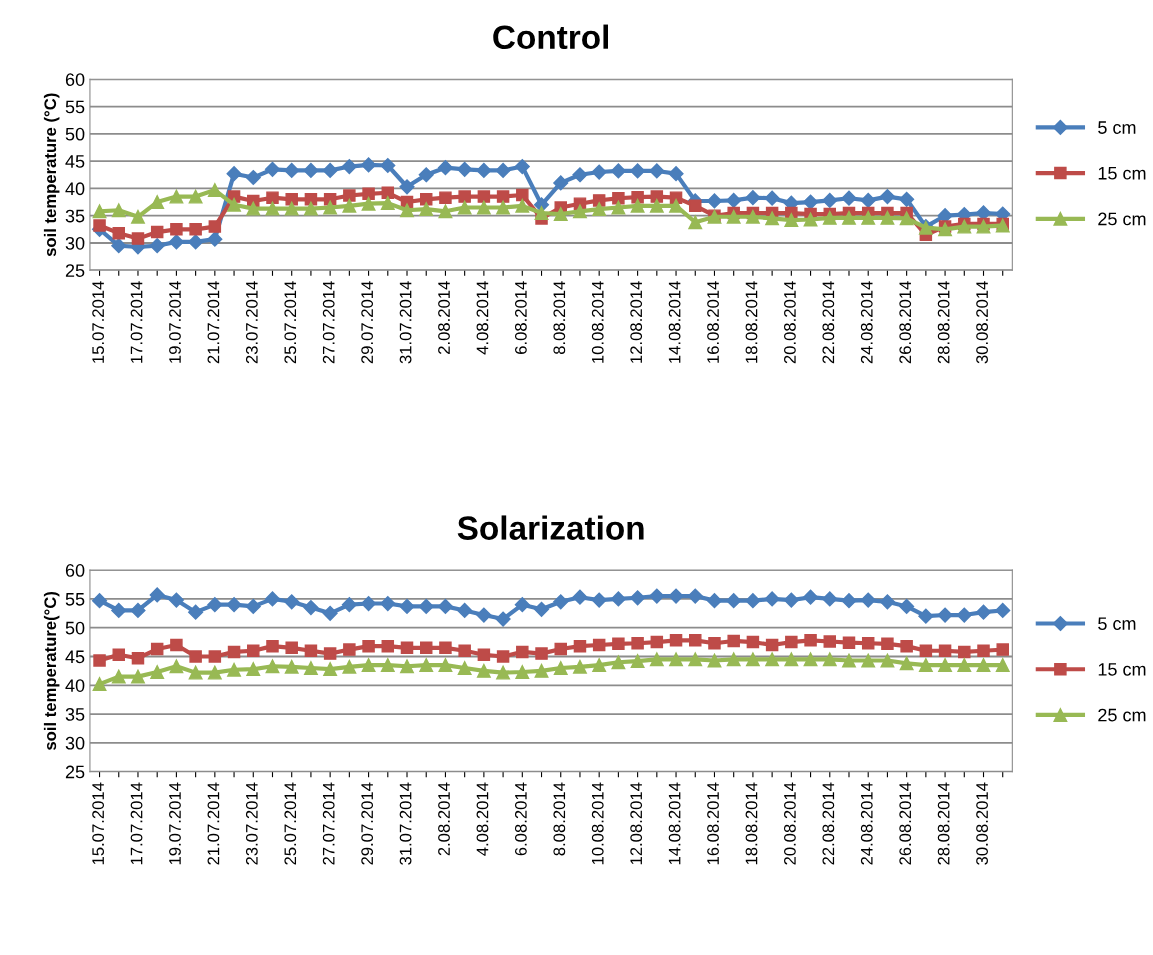 Image resolution: width=1153 pixels, height=955 pixels. Describe the element at coordinates (905, 823) in the screenshot. I see `x-tick-label: 26.08.2014` at that location.